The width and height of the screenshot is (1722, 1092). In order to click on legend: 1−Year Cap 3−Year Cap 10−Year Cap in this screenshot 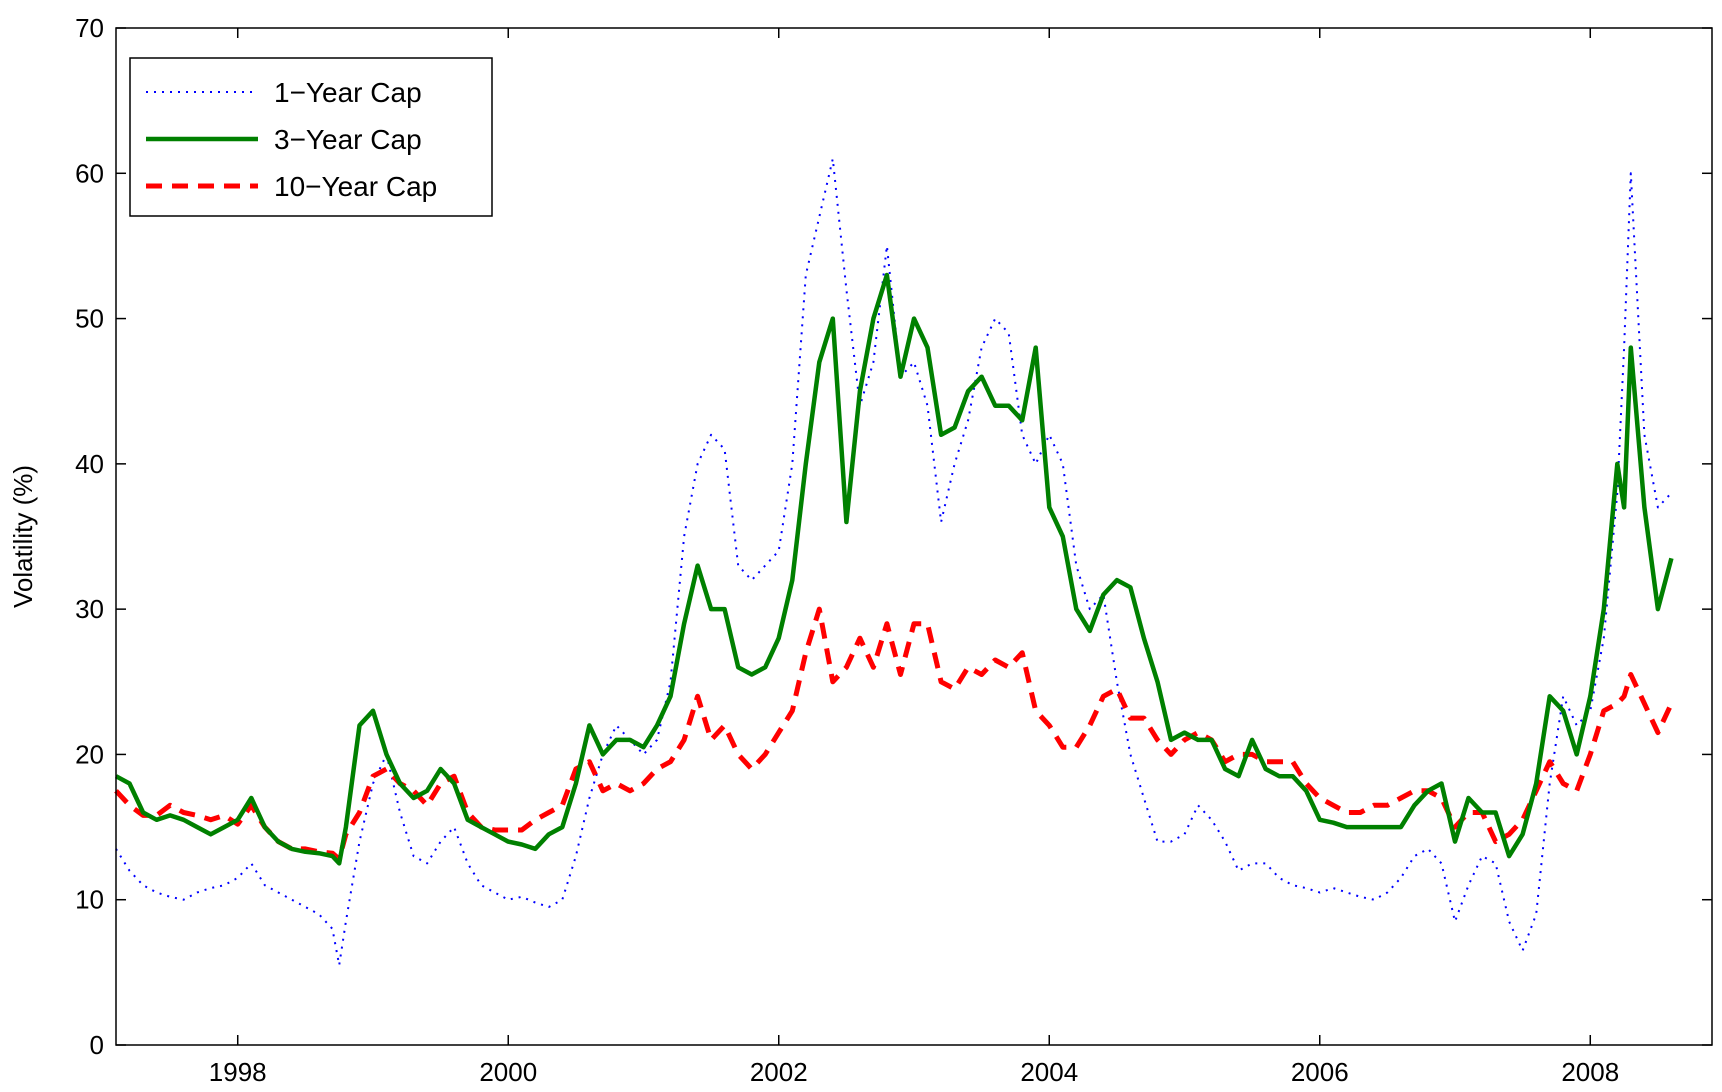, I will do `click(311, 137)`.